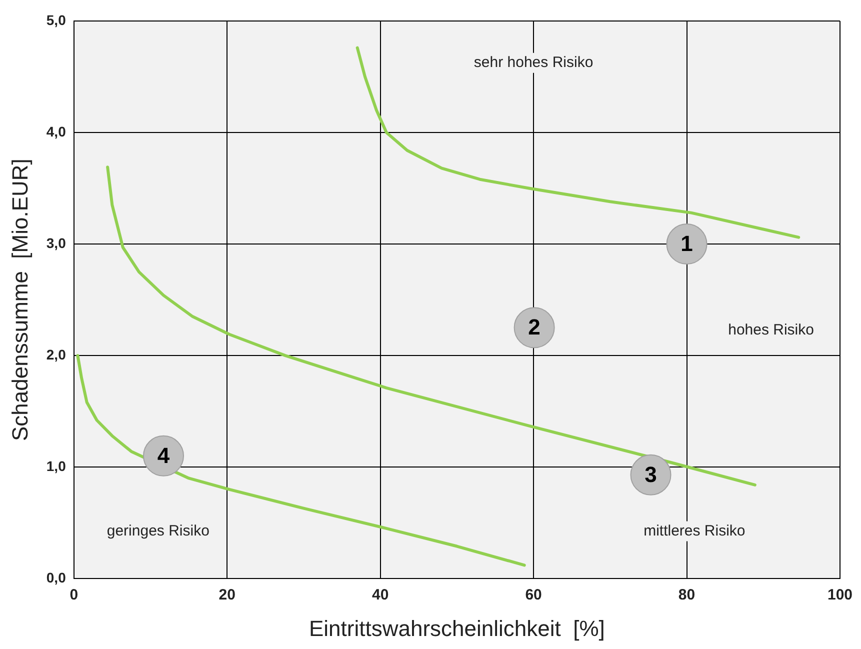 This screenshot has width=861, height=649. Describe the element at coordinates (56, 242) in the screenshot. I see `y-tick-label: 3,0` at that location.